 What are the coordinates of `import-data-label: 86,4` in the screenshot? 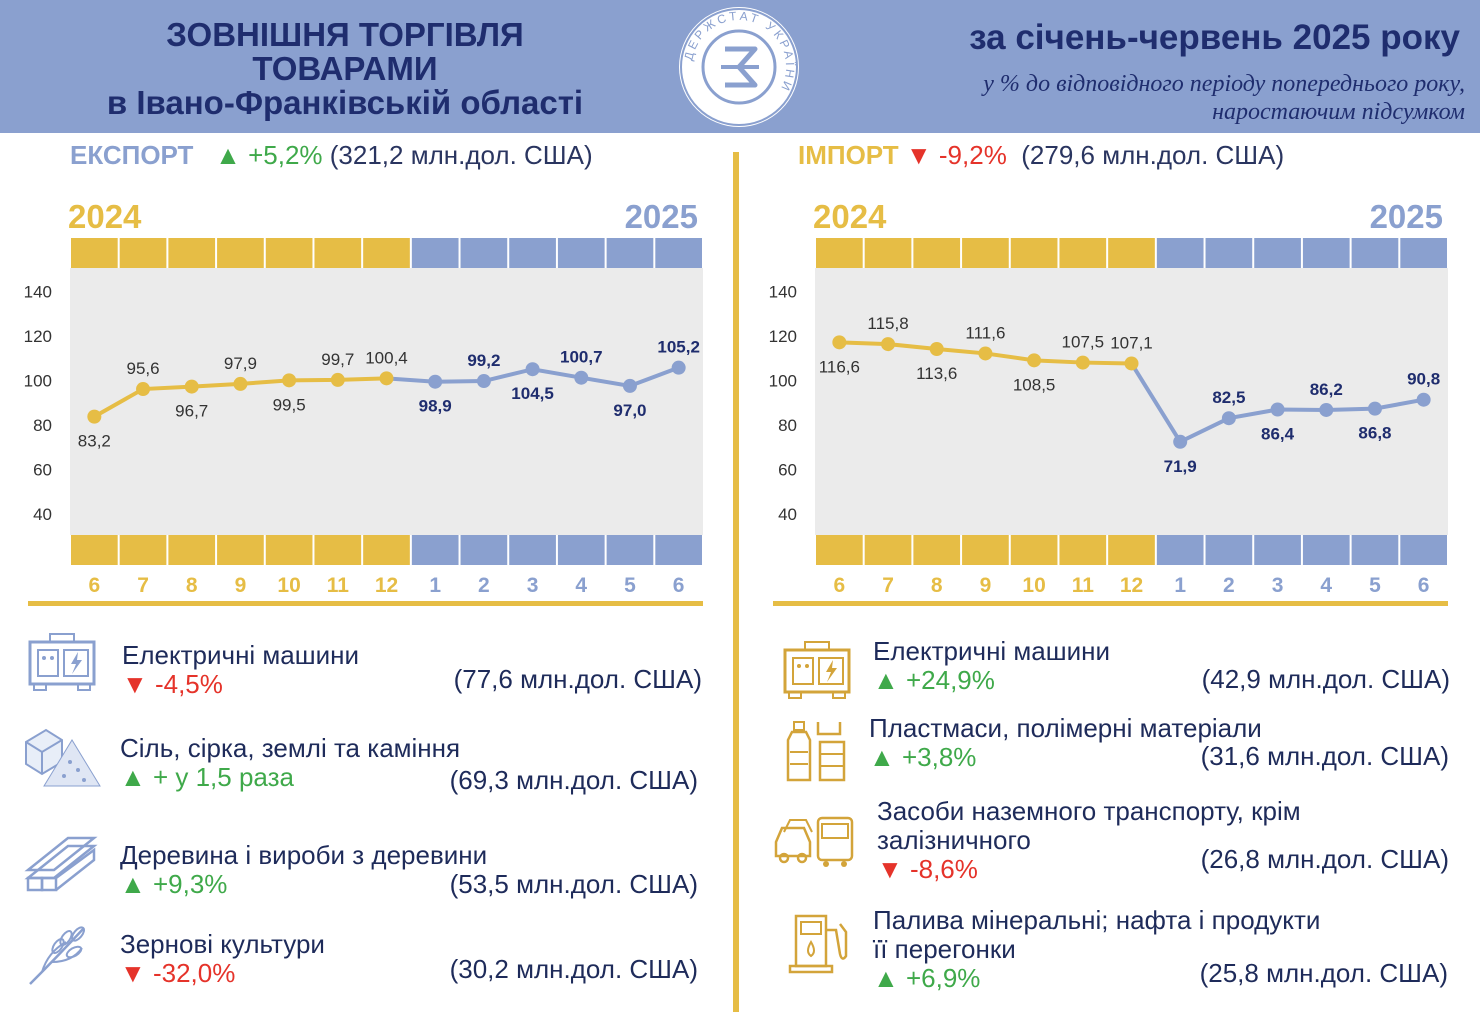 It's located at (1278, 434).